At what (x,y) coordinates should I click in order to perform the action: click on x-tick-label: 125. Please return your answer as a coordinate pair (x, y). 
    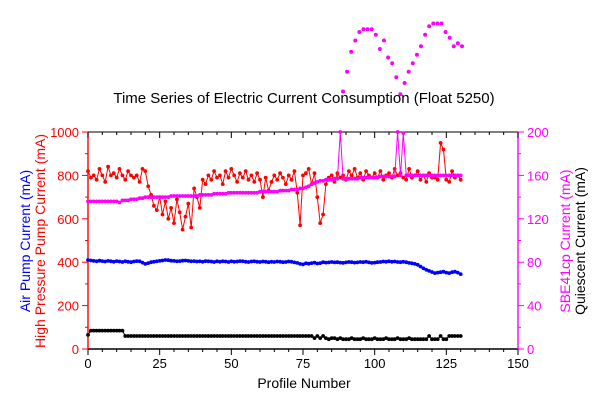
    Looking at the image, I should click on (446, 363).